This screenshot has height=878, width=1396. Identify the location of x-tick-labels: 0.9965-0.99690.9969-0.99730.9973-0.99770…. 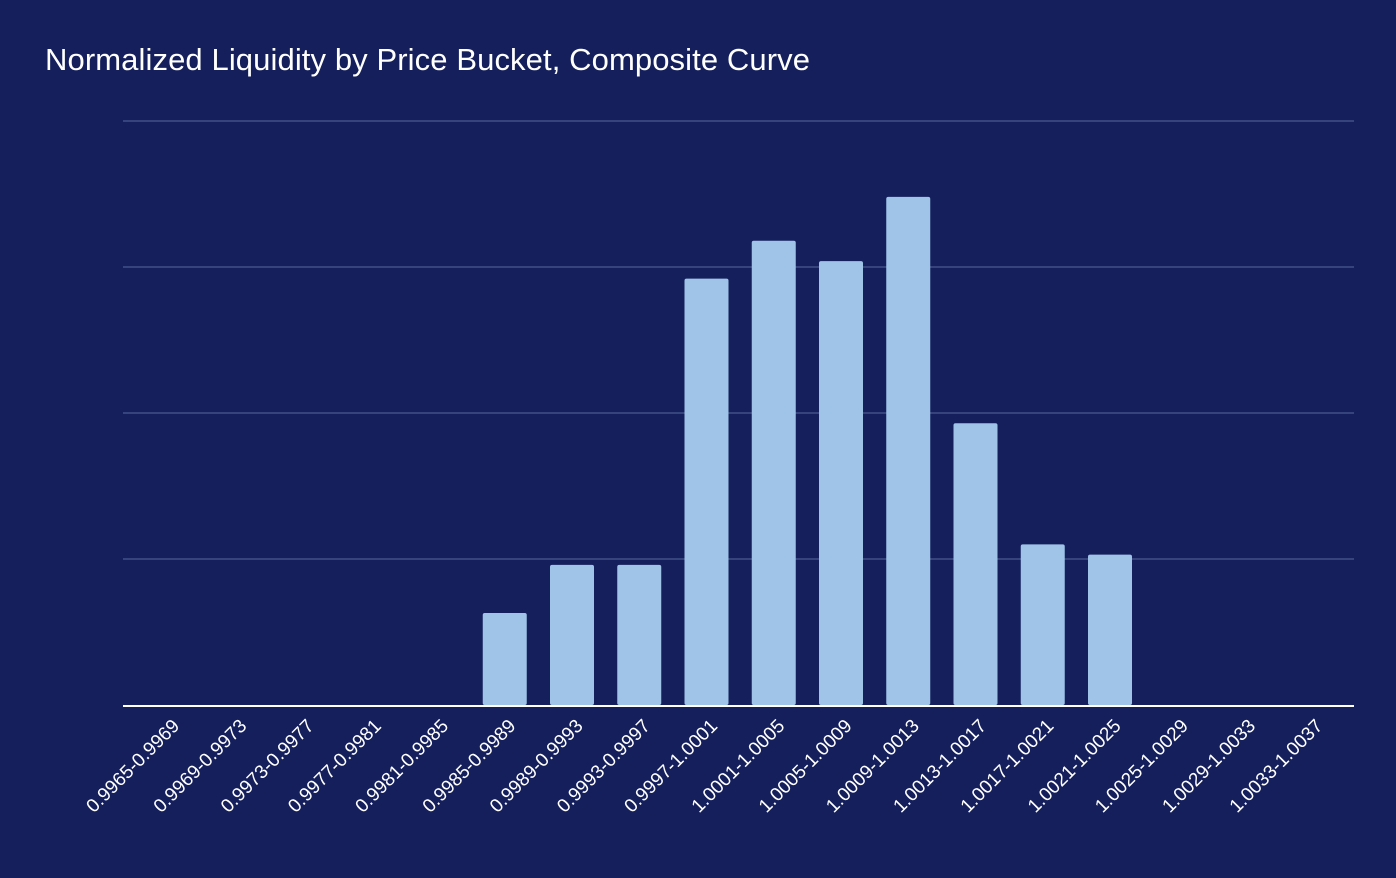
(705, 767).